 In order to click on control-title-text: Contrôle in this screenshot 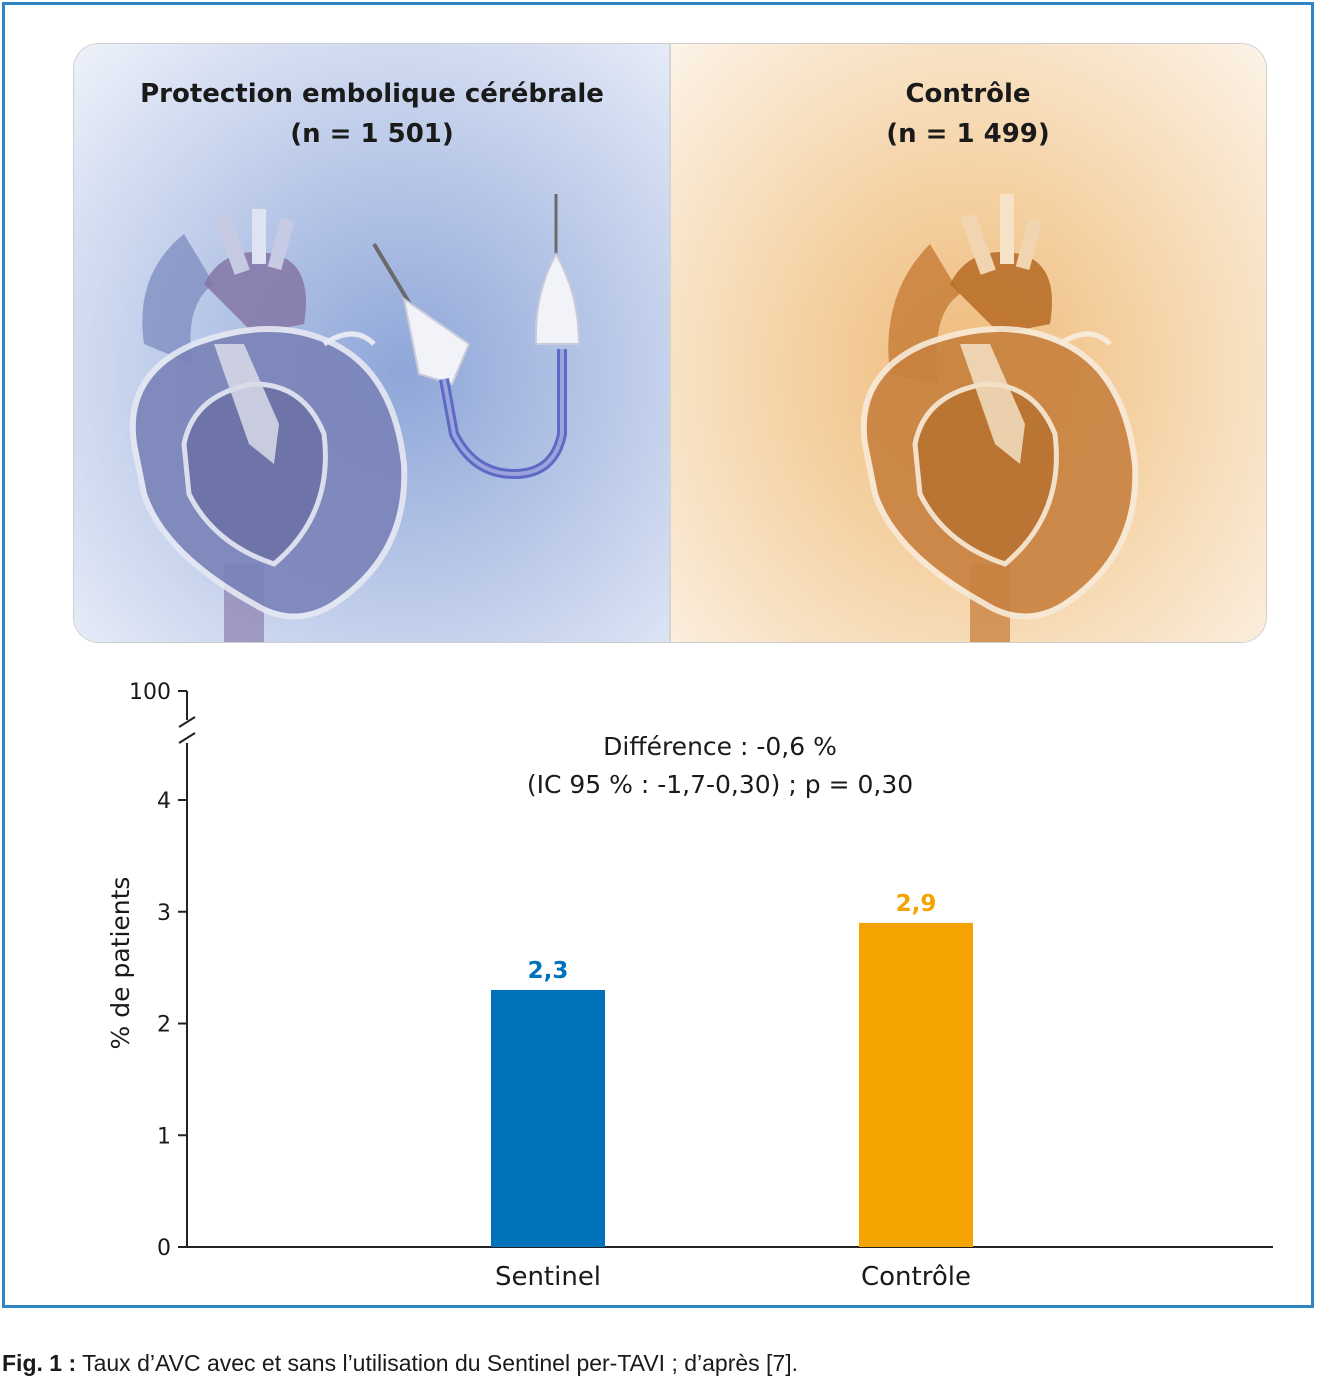, I will do `click(968, 94)`.